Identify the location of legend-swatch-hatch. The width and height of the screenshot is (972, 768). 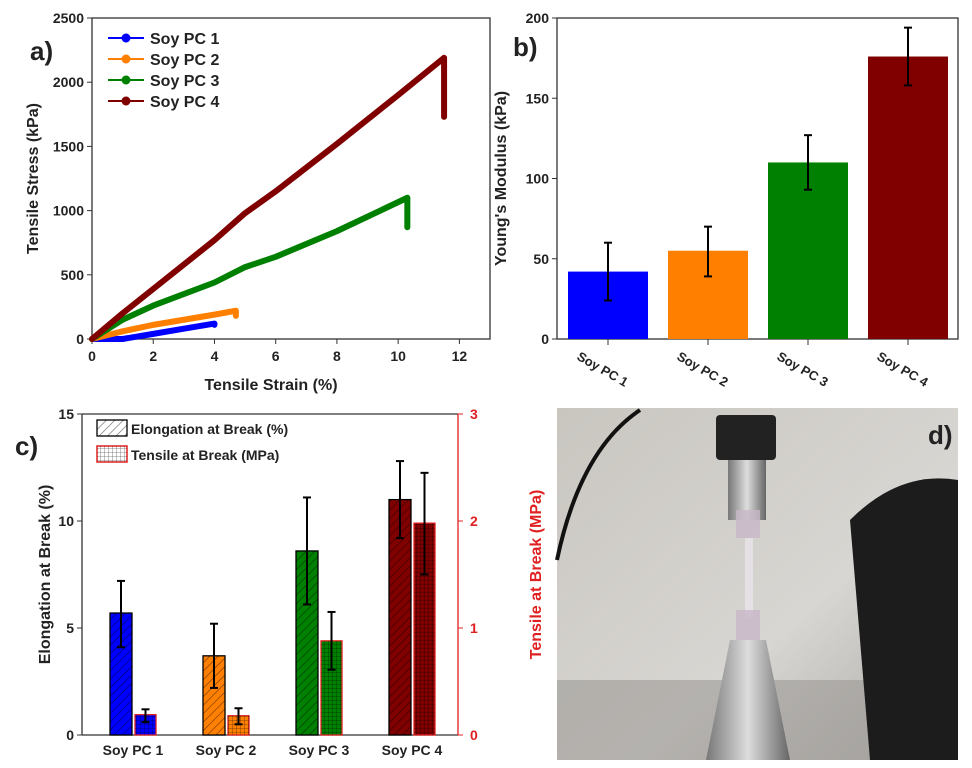
(112, 428).